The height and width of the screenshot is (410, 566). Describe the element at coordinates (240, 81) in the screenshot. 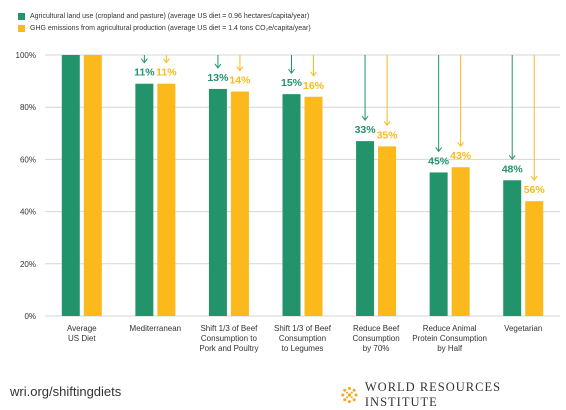

I see `data-label: 14%` at that location.